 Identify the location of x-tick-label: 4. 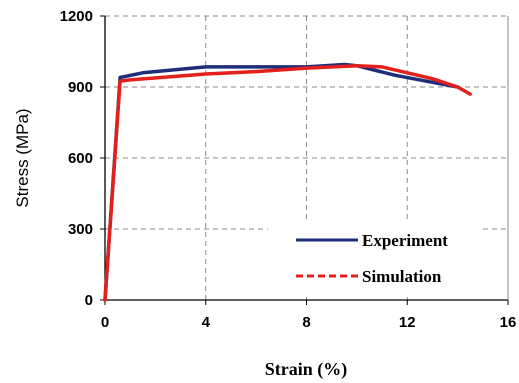
(206, 322).